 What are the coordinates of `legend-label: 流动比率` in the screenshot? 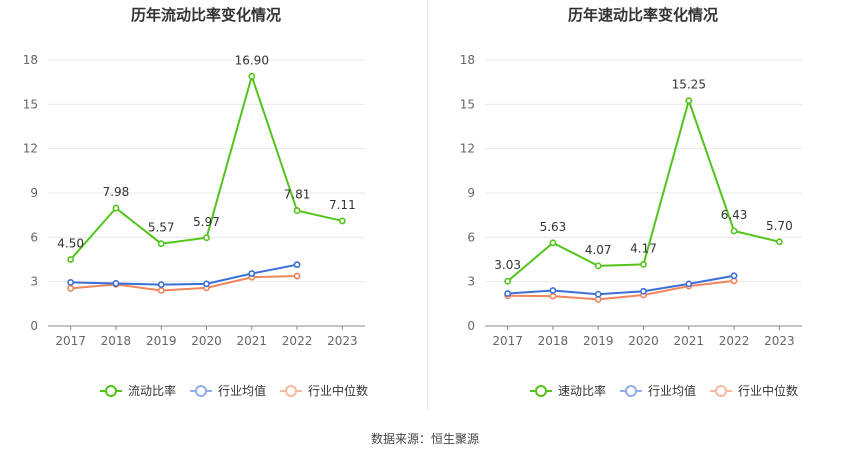 It's located at (152, 390).